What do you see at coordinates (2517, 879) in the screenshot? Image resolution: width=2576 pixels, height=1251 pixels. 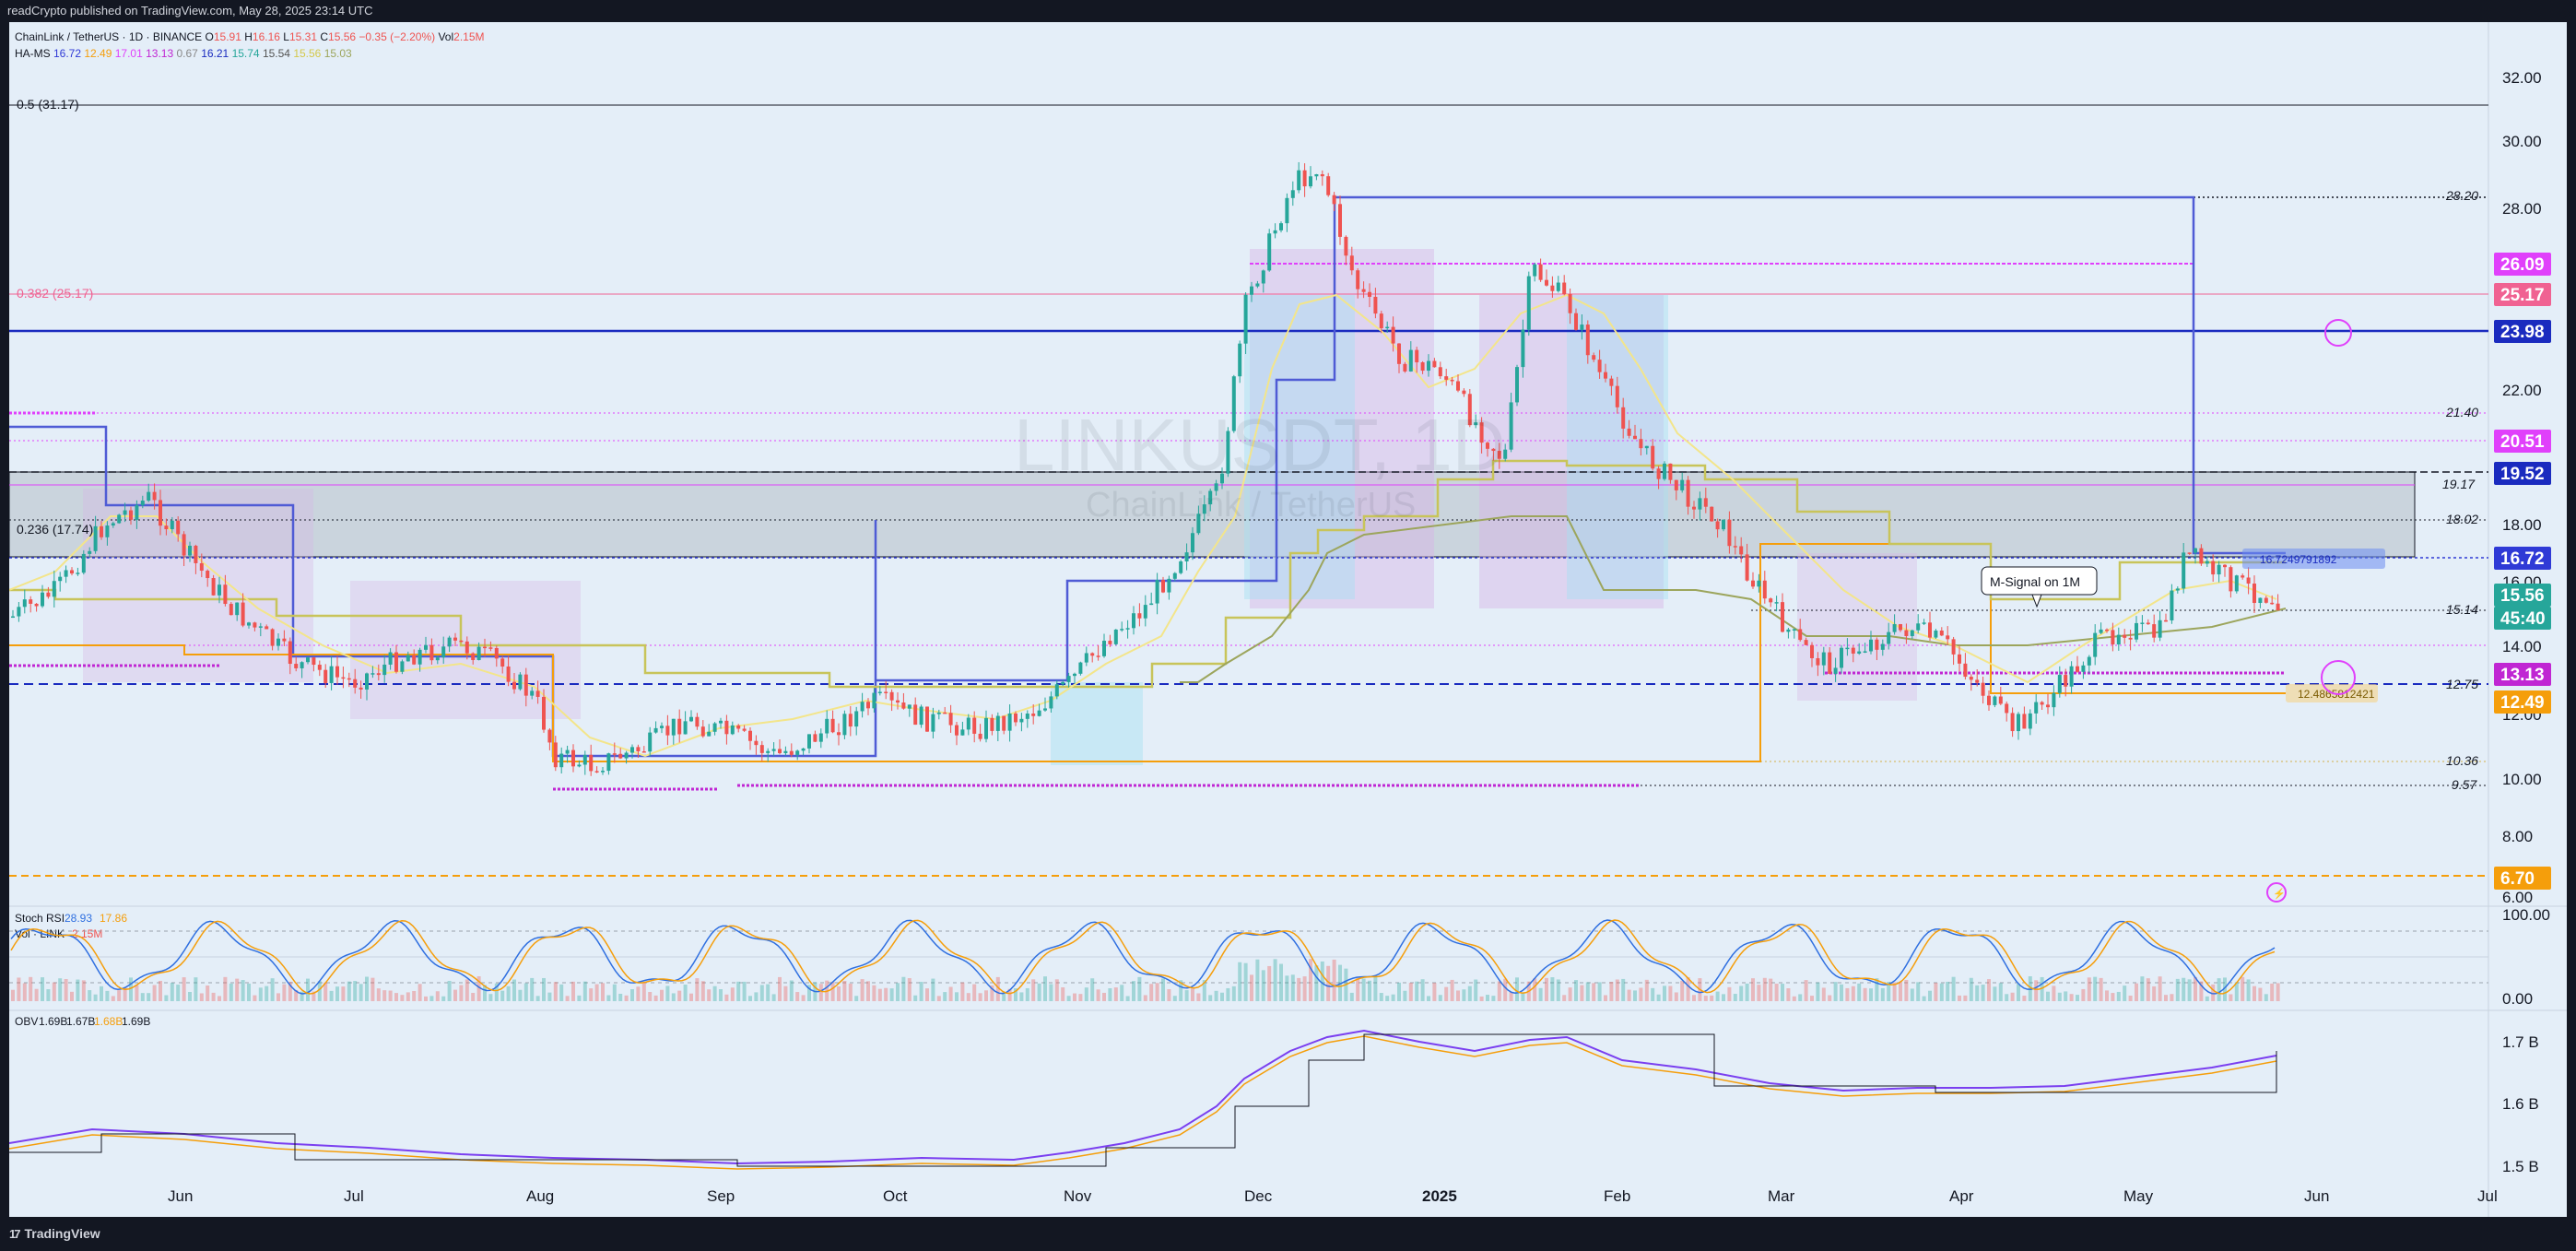 I see `price-badge-text: 6.70` at bounding box center [2517, 879].